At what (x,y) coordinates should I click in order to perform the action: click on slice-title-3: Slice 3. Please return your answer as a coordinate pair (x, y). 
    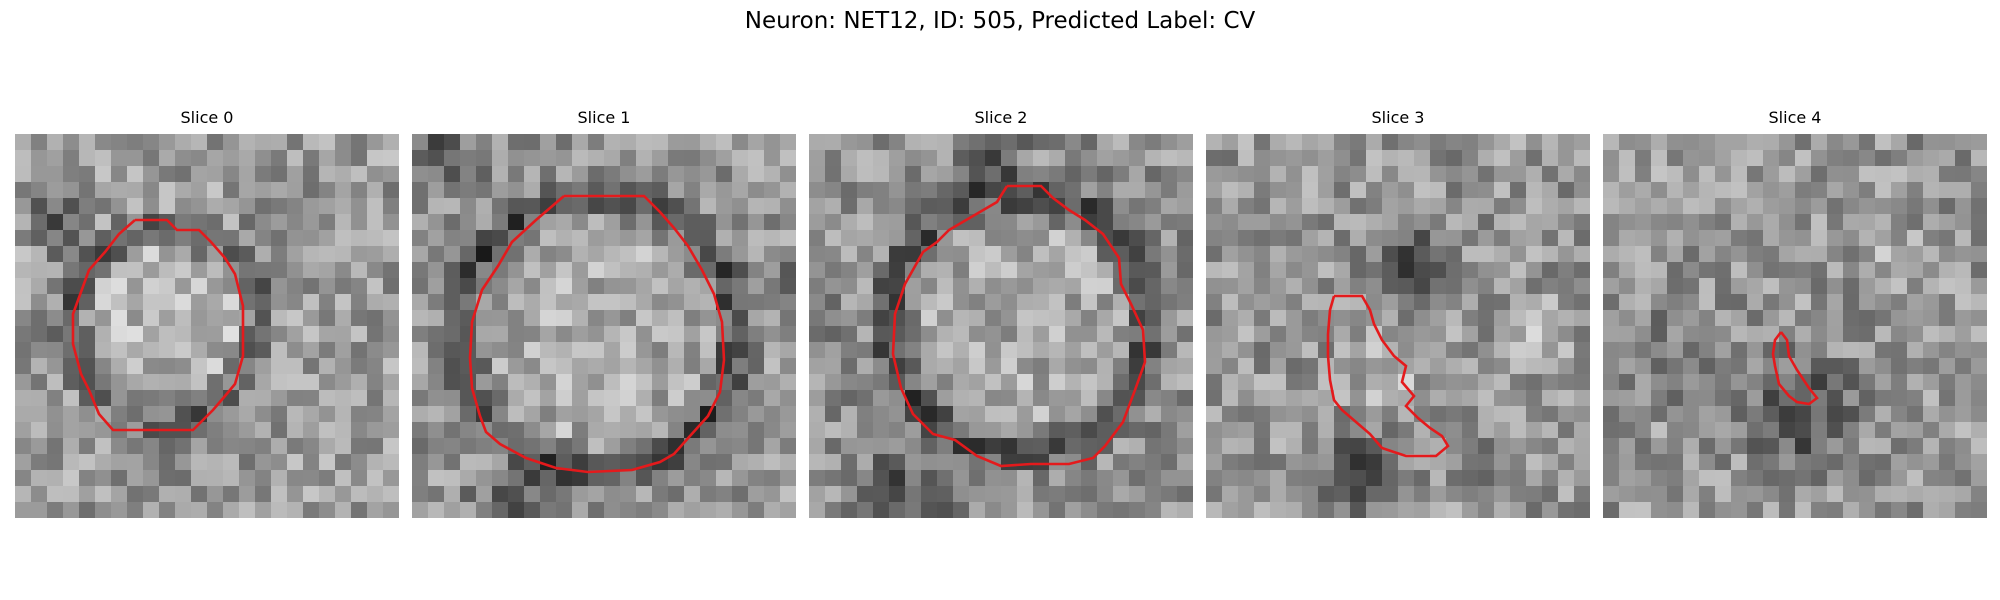
    Looking at the image, I should click on (1398, 117).